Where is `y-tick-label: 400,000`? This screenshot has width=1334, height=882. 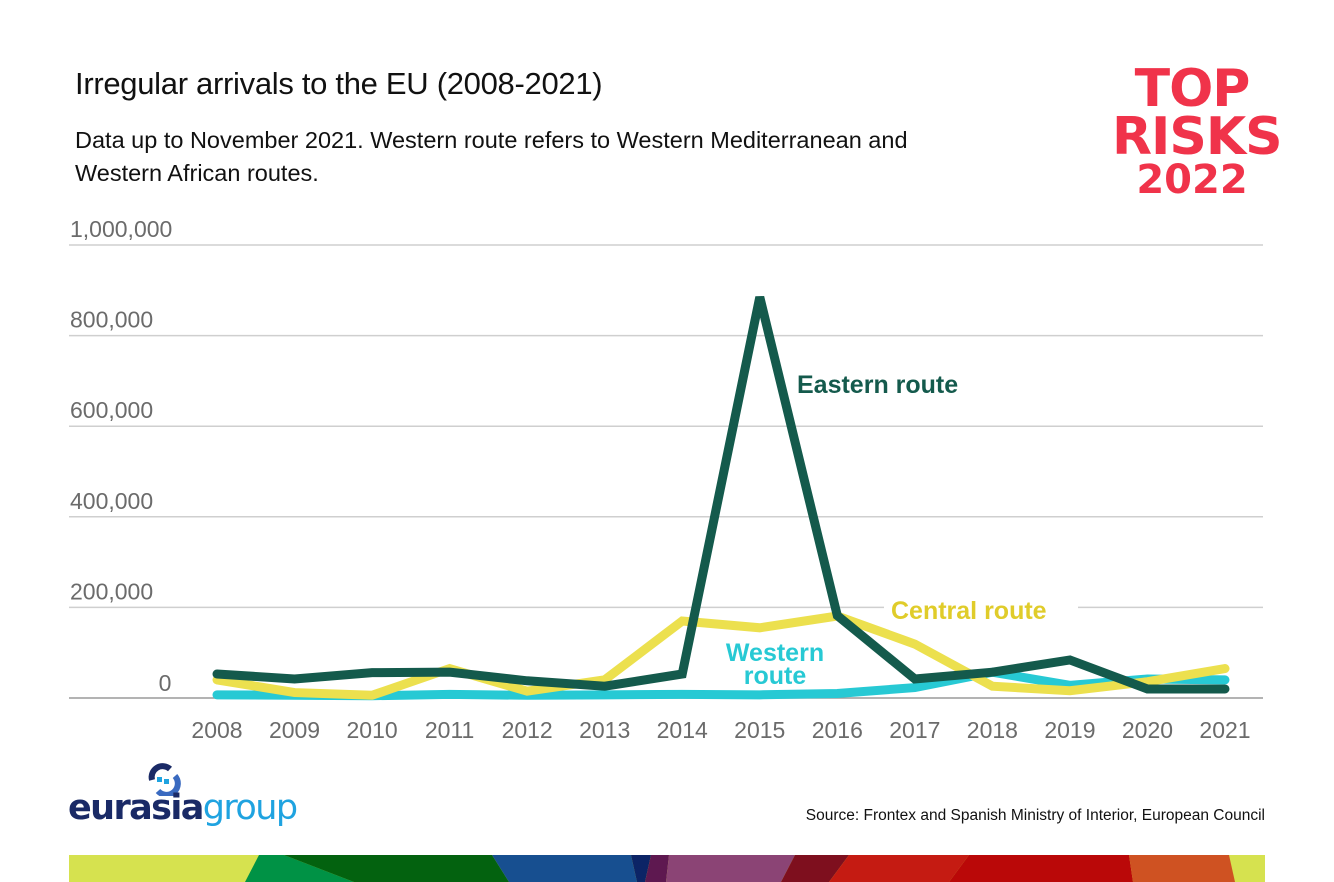
y-tick-label: 400,000 is located at coordinates (111, 501).